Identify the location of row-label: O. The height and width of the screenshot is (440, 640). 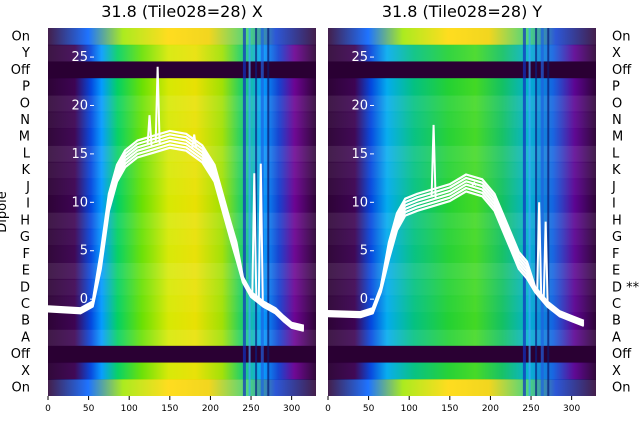
(617, 103).